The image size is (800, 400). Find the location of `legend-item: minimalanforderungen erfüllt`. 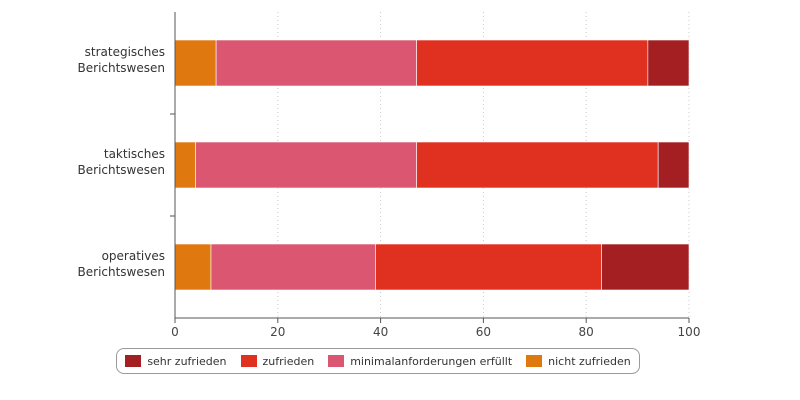

legend-item: minimalanforderungen erfüllt is located at coordinates (420, 361).